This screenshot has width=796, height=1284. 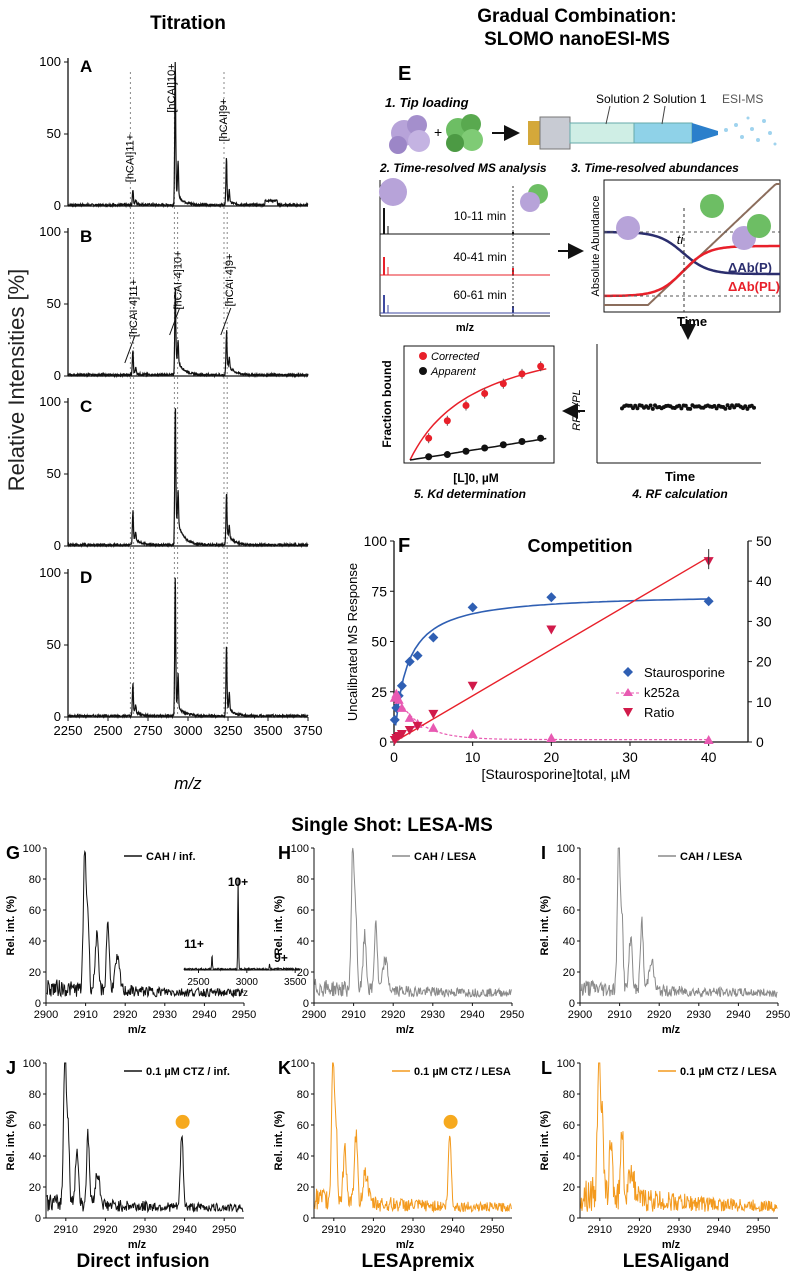 I want to click on f-x-tick-label: 10, so click(x=473, y=757).